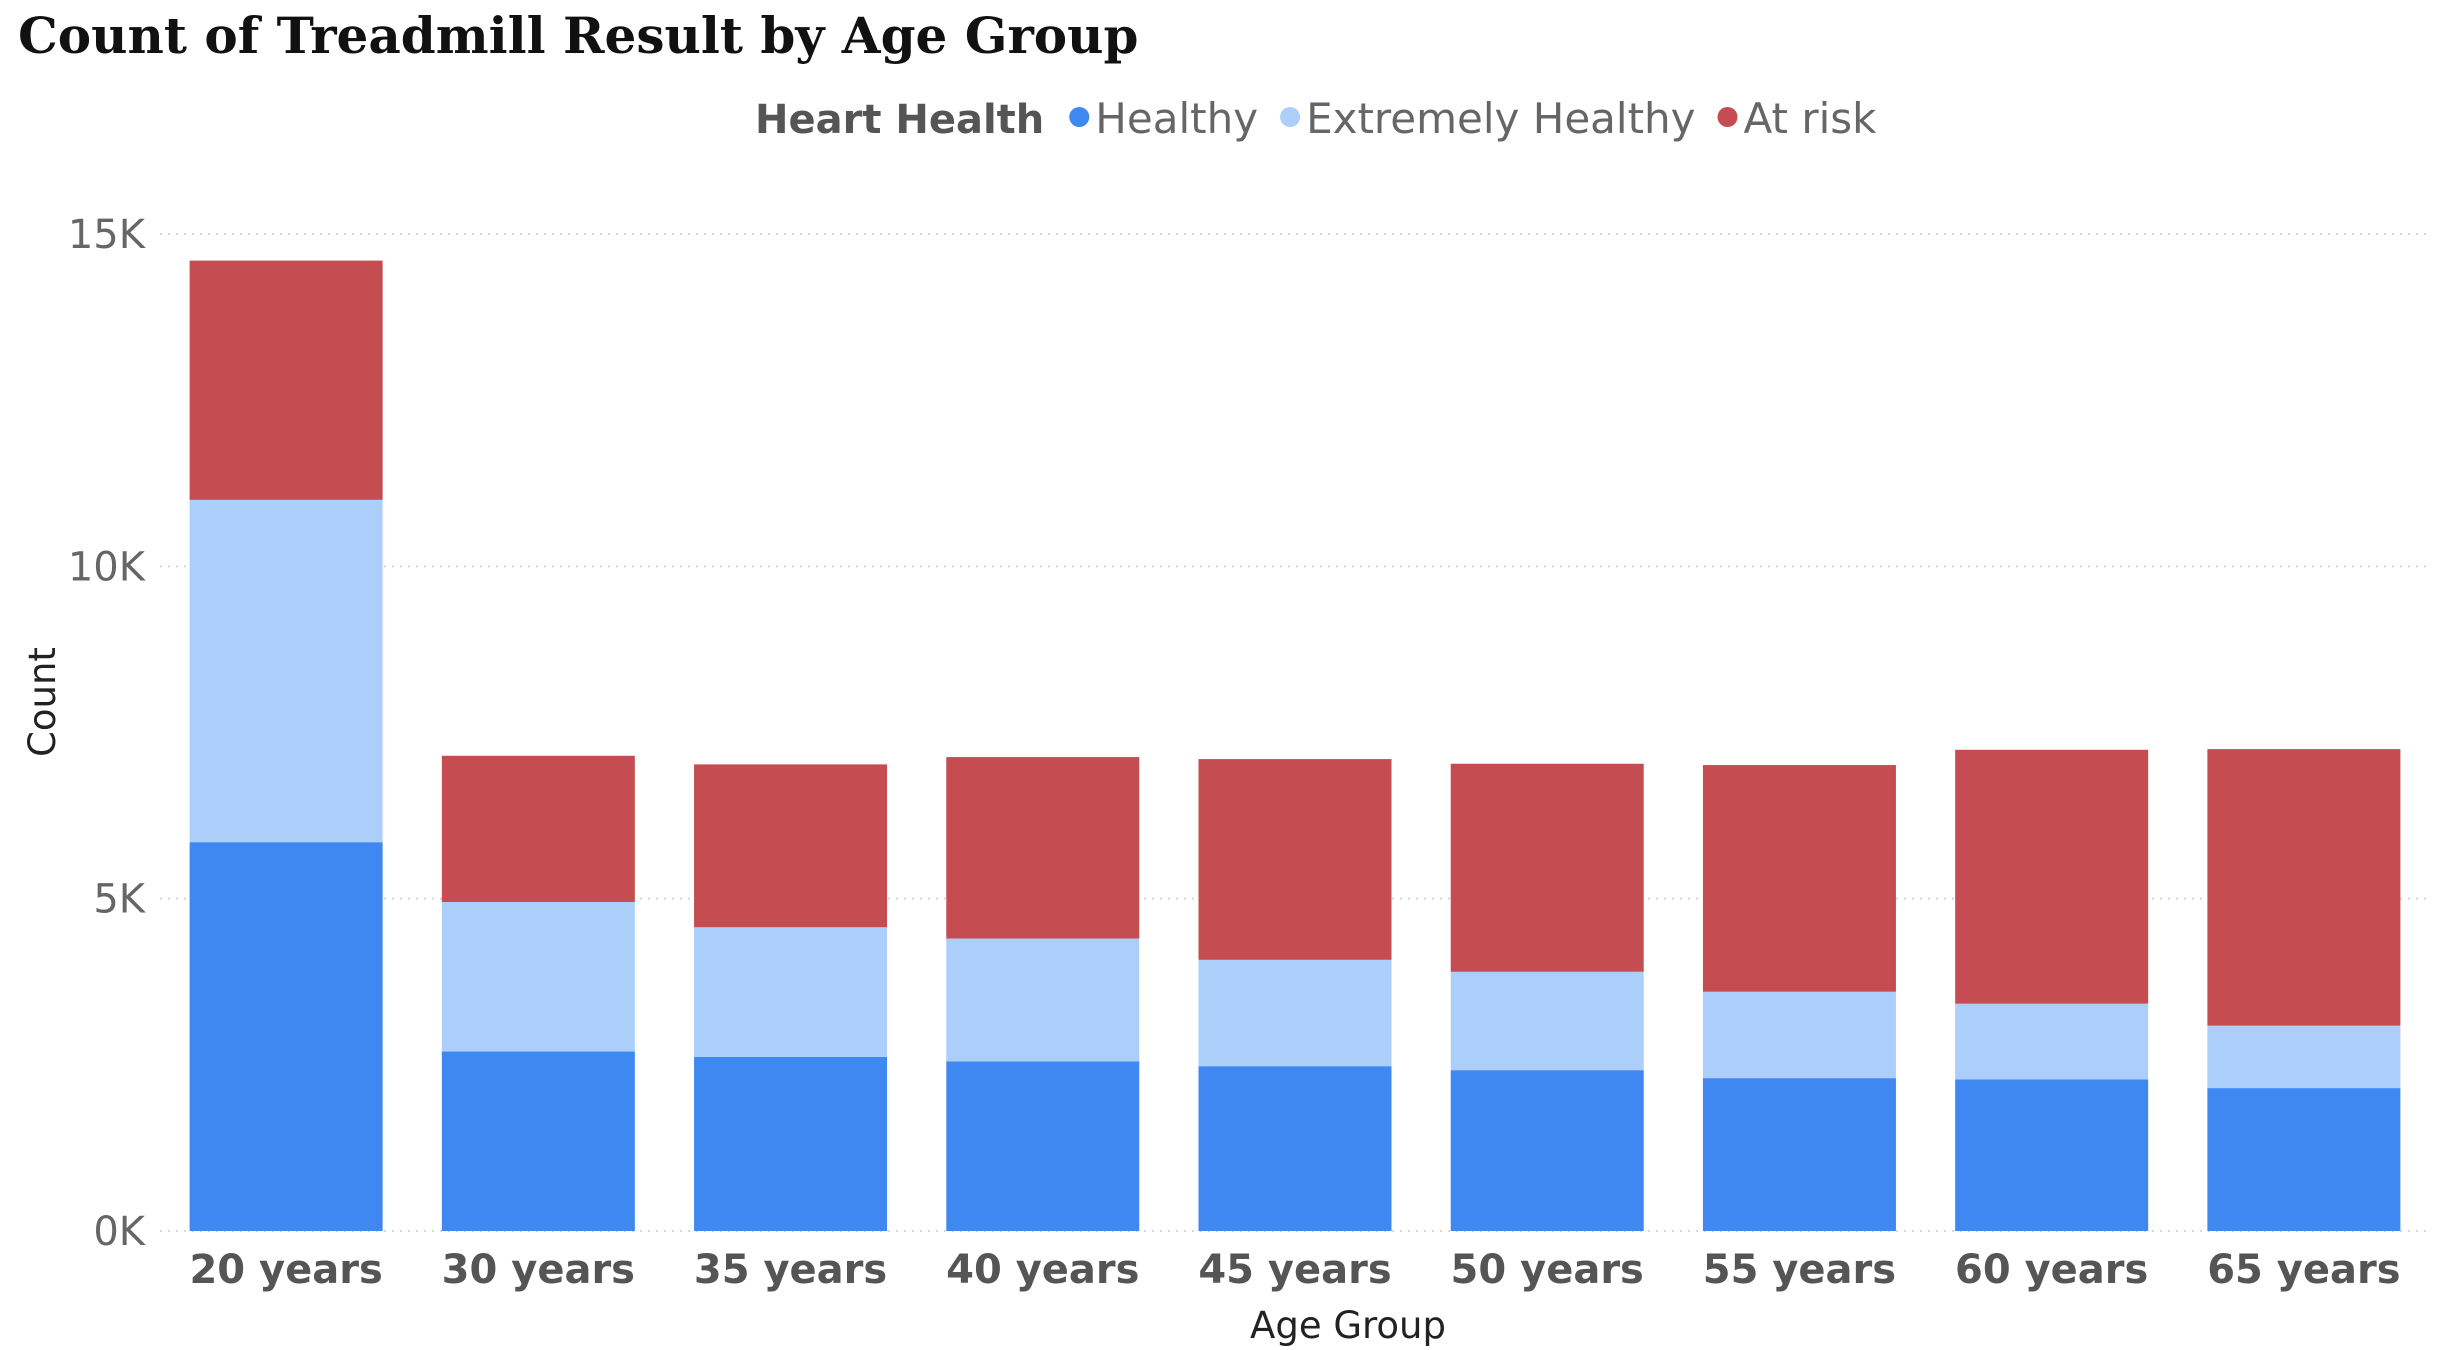 The width and height of the screenshot is (2456, 1350). Describe the element at coordinates (1547, 1270) in the screenshot. I see `x-tick-label: 50 years` at that location.